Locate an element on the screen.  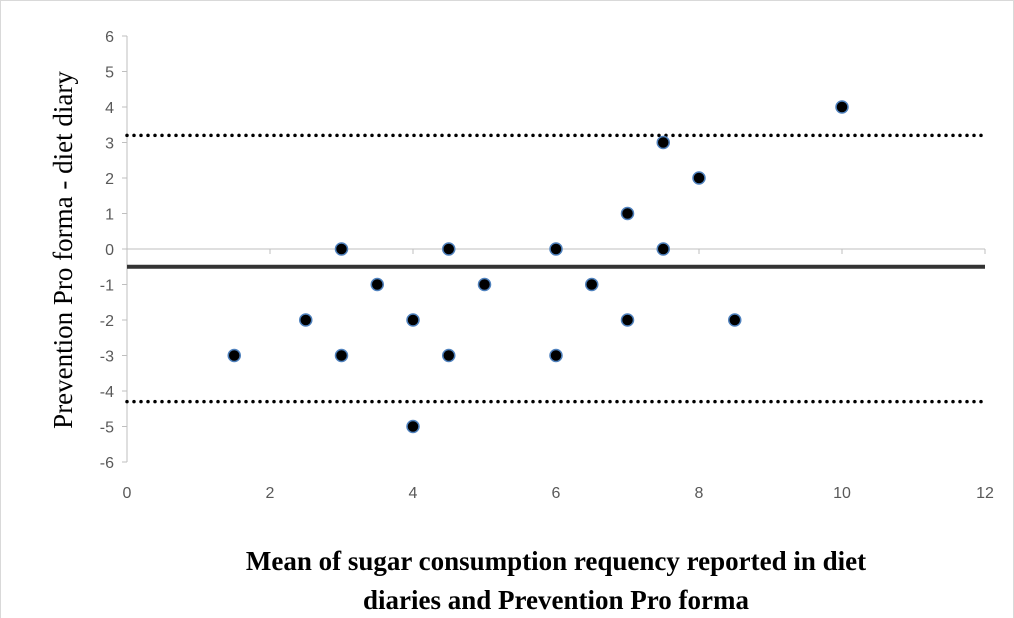
y-tick-label: 6 is located at coordinates (109, 37).